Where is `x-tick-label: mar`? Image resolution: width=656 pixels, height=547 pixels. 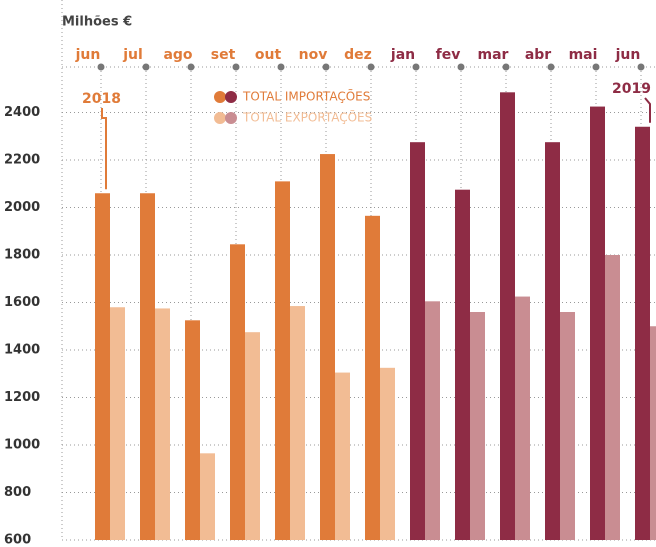 x-tick-label: mar is located at coordinates (493, 55).